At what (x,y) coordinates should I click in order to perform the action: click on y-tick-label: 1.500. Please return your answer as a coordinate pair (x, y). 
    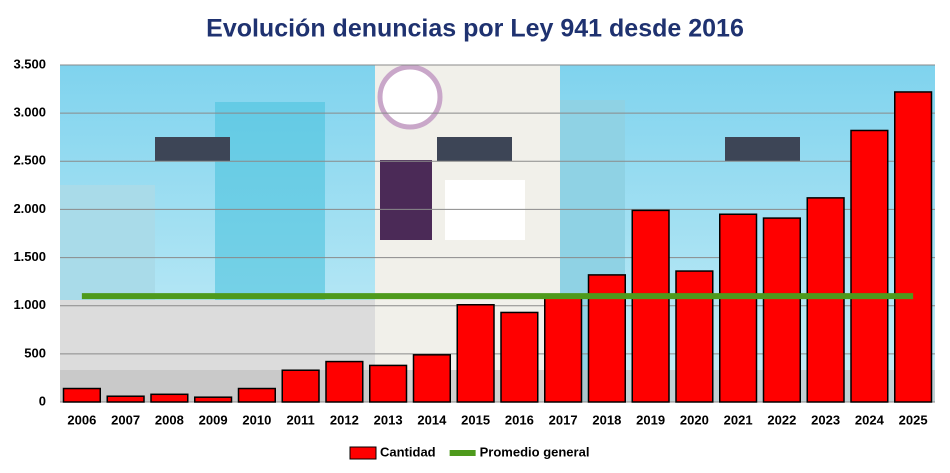
    Looking at the image, I should click on (29, 256).